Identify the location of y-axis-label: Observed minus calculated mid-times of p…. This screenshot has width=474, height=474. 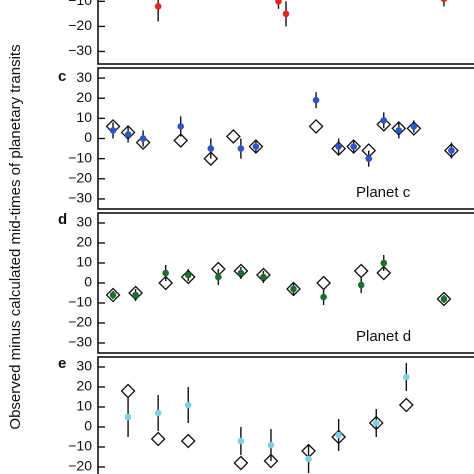
(15, 236).